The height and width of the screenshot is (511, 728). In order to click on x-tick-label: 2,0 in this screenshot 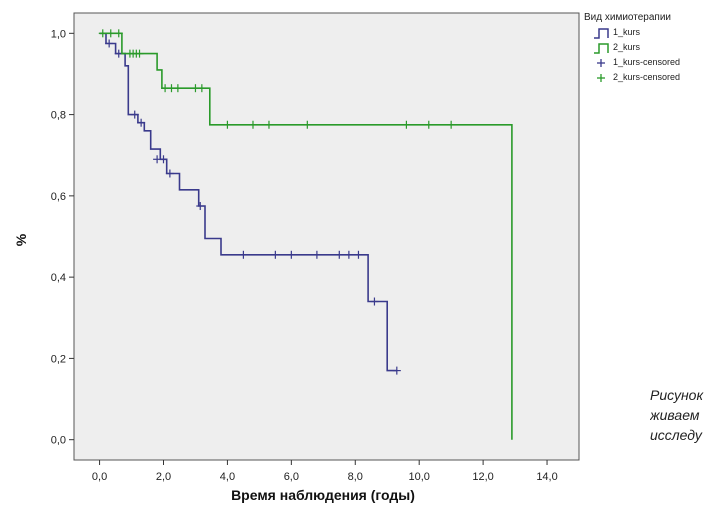, I will do `click(163, 477)`.